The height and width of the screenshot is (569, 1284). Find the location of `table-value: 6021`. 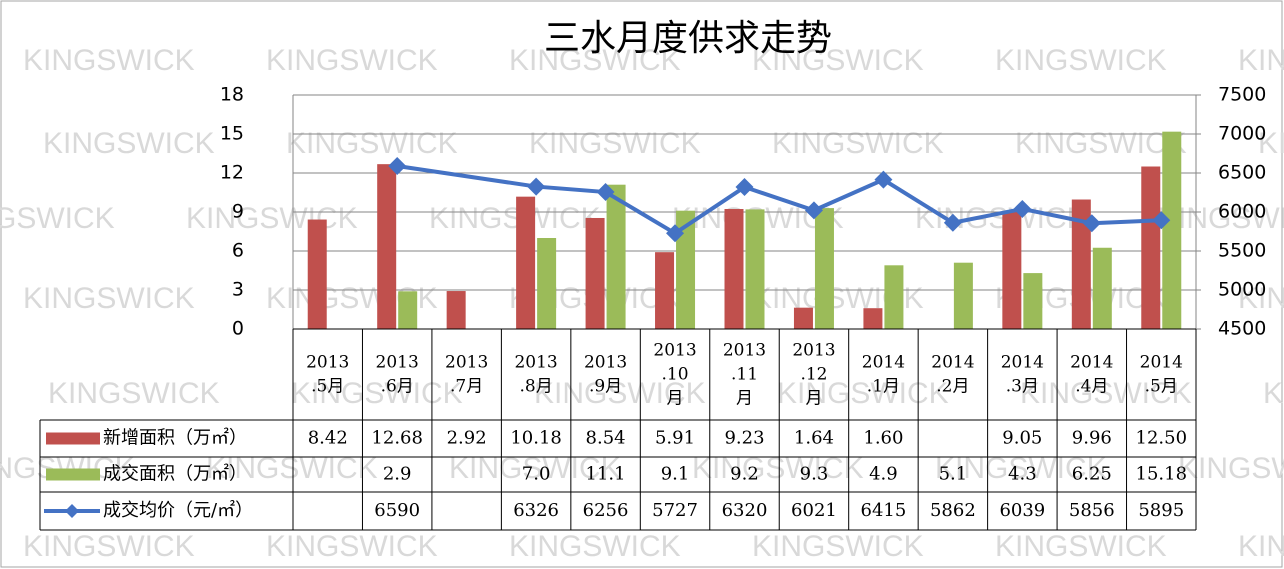

table-value: 6021 is located at coordinates (814, 510).